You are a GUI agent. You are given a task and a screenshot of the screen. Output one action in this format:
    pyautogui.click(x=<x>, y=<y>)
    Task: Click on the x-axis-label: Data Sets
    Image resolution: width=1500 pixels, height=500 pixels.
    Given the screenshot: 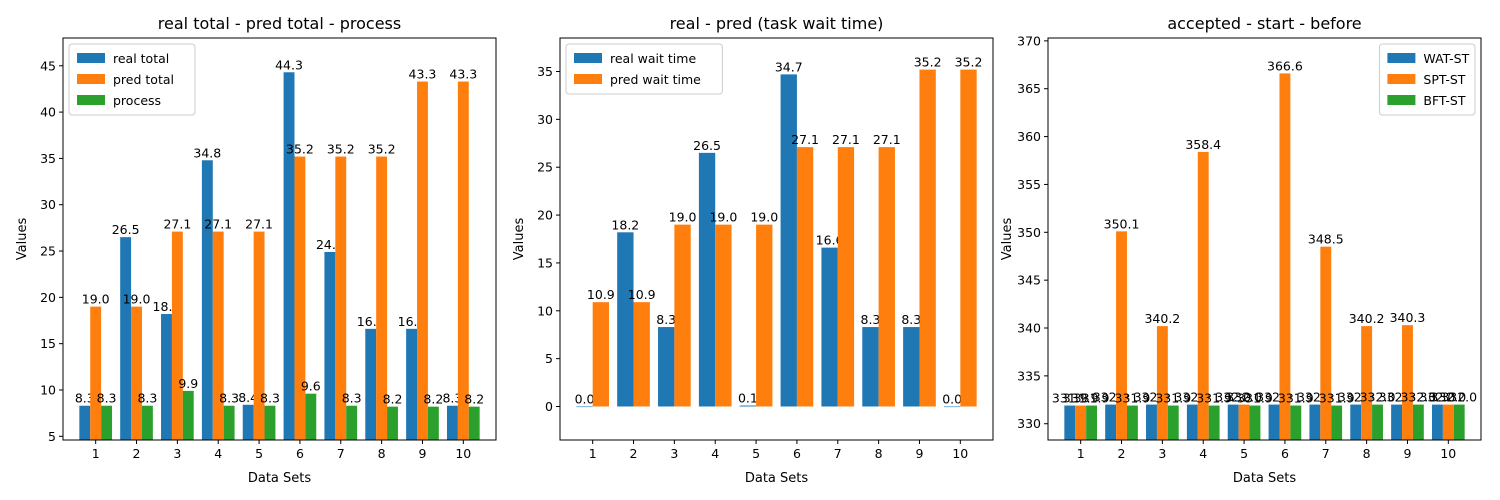 What is the action you would take?
    pyautogui.click(x=1265, y=478)
    